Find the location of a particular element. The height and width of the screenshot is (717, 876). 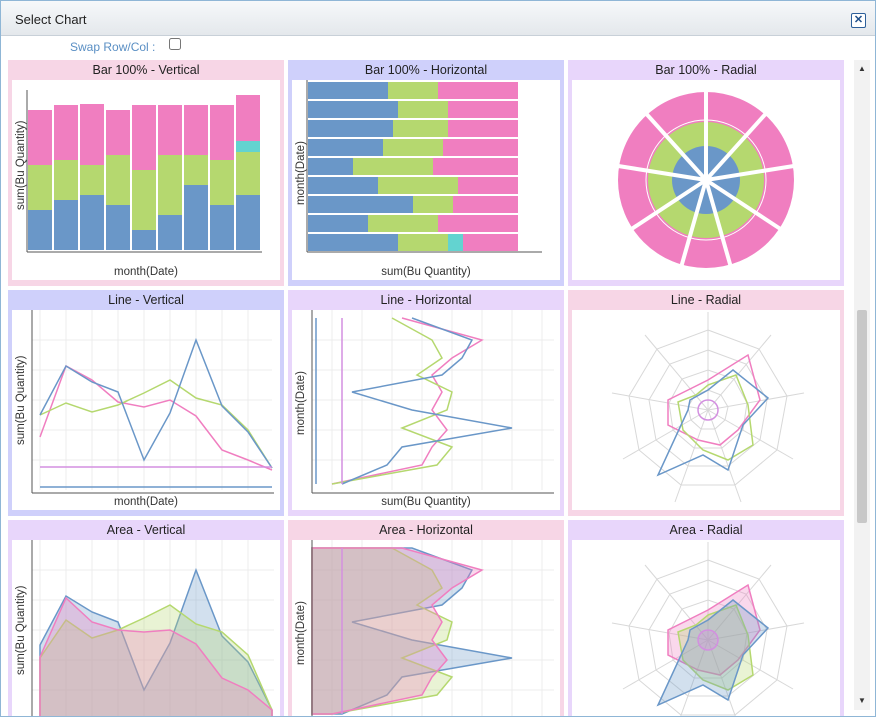

scroll-thumb is located at coordinates (862, 416).